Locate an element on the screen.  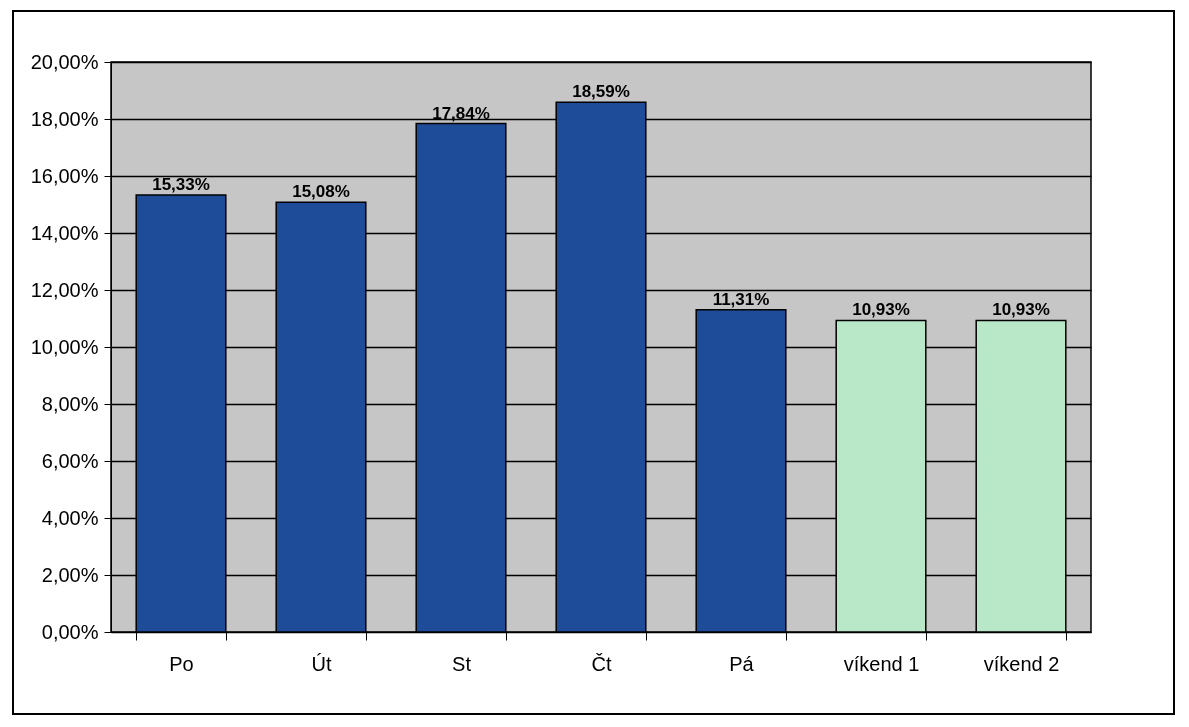
y-tick-label: 12,00% is located at coordinates (64, 289).